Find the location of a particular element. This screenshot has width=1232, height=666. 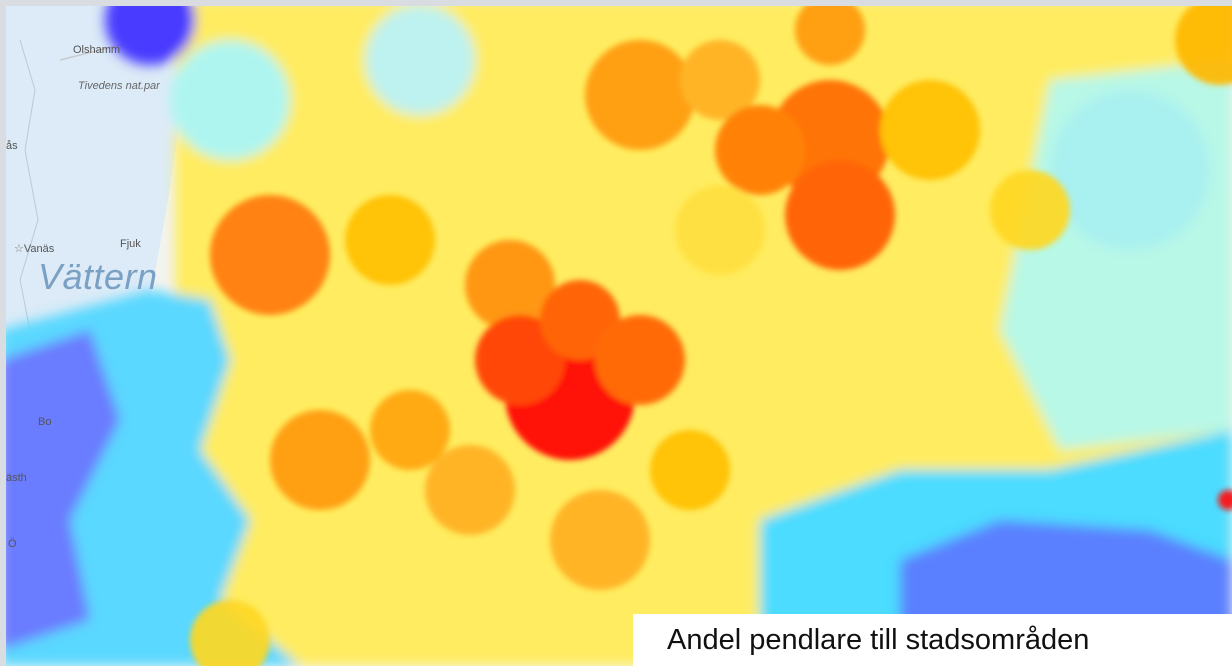

map-caption: Andel pendlare till stadsområden is located at coordinates (932, 640).